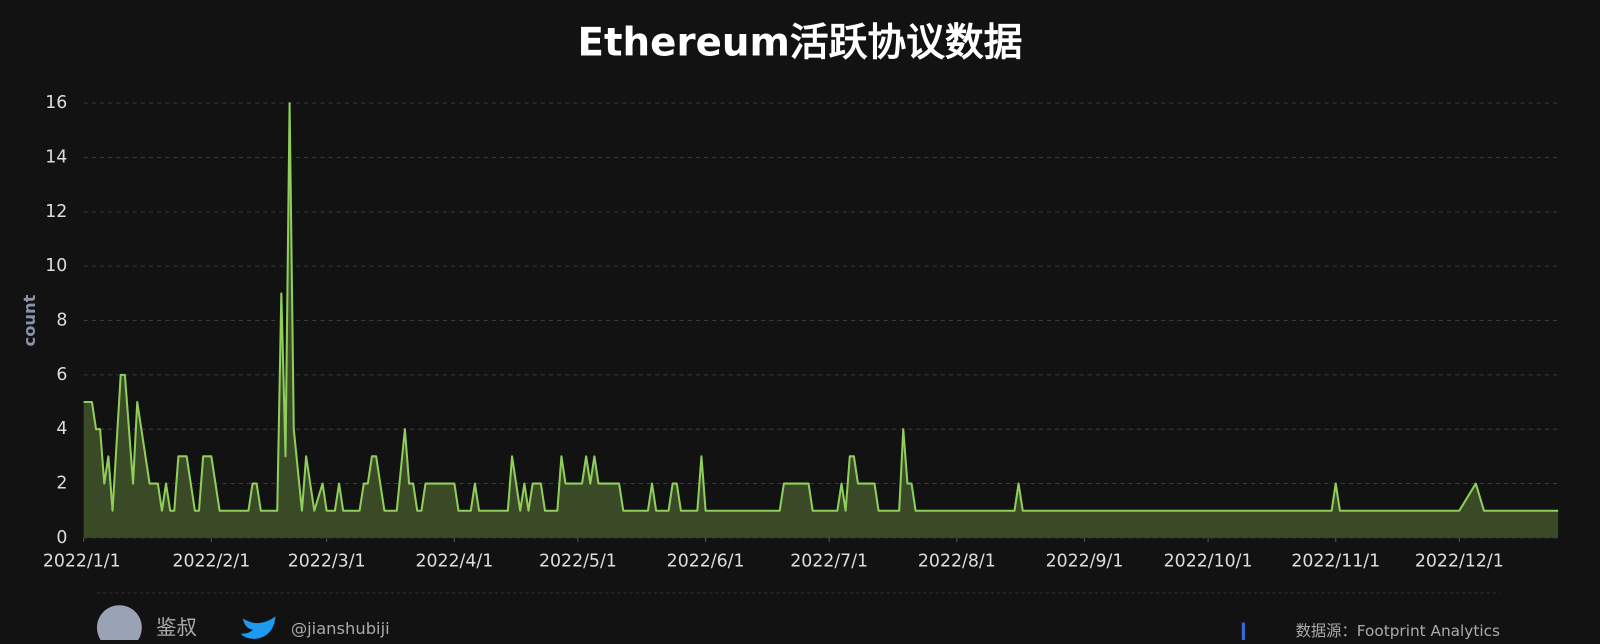 The width and height of the screenshot is (1600, 644). I want to click on author: 鉴叔, so click(176, 628).